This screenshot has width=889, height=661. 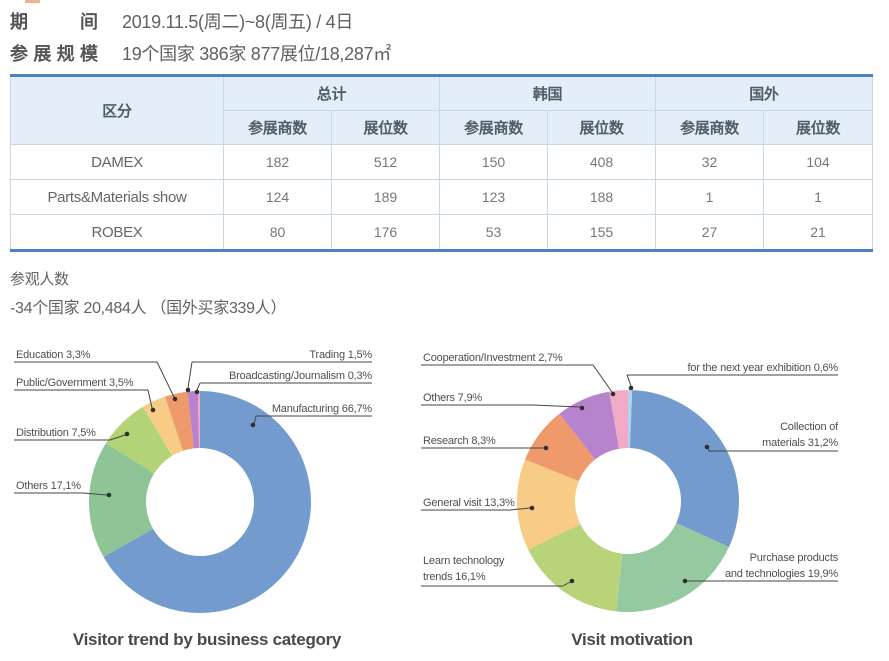 I want to click on cell: 189, so click(x=385, y=197).